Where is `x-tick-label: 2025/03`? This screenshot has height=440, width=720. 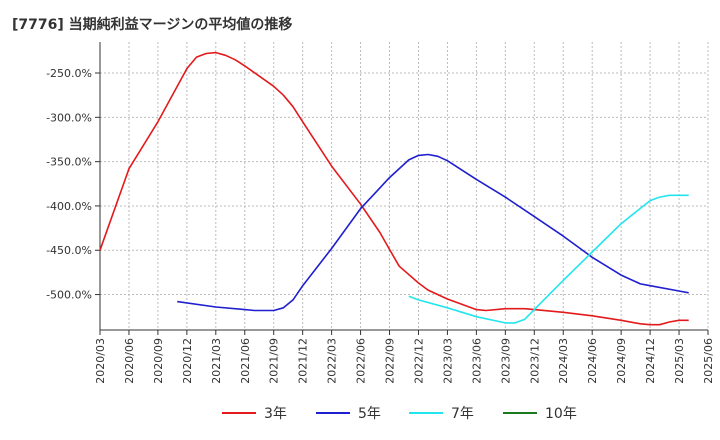
x-tick-label: 2025/03 is located at coordinates (679, 361).